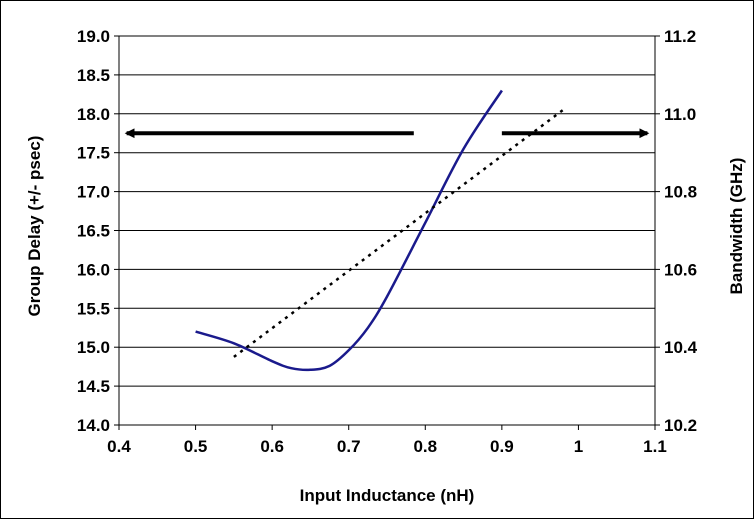 The width and height of the screenshot is (754, 520). I want to click on y-tick-label: 17.5, so click(93, 153).